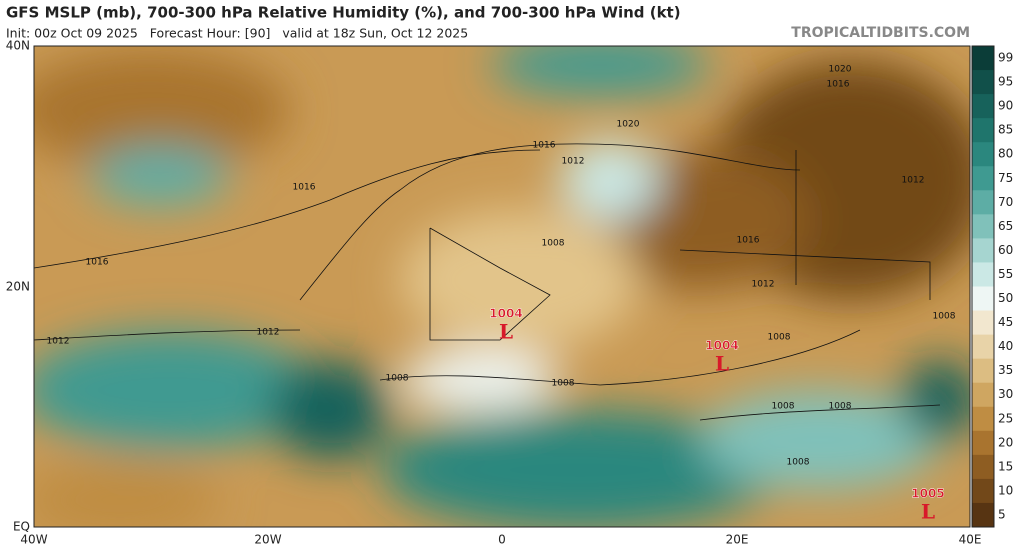  What do you see at coordinates (1005, 130) in the screenshot?
I see `colorbar-label: 85` at bounding box center [1005, 130].